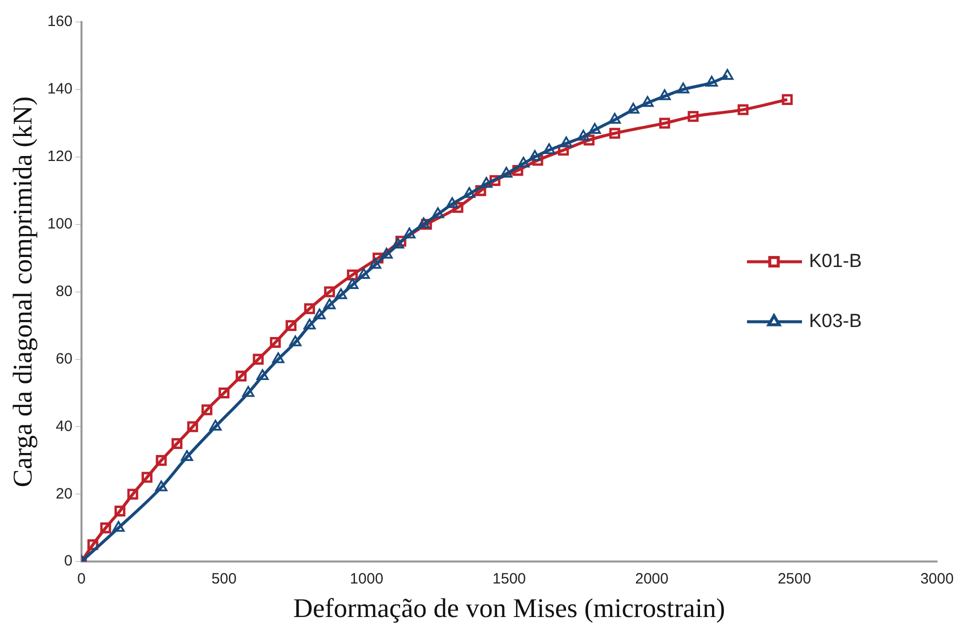 Image resolution: width=959 pixels, height=630 pixels. I want to click on y-tick-label: 120, so click(59, 157).